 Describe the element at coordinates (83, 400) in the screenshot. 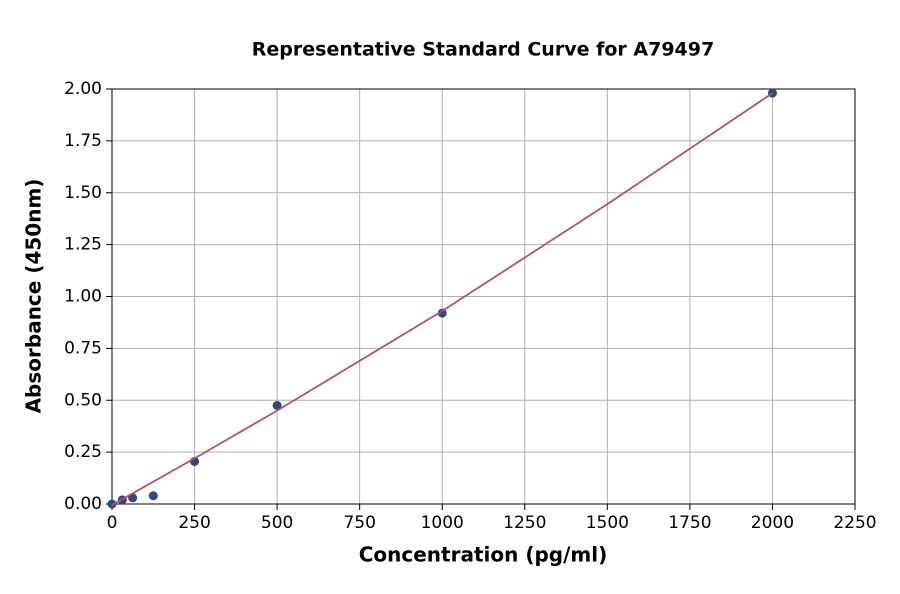

I see `y-tick-label: 0.50` at that location.